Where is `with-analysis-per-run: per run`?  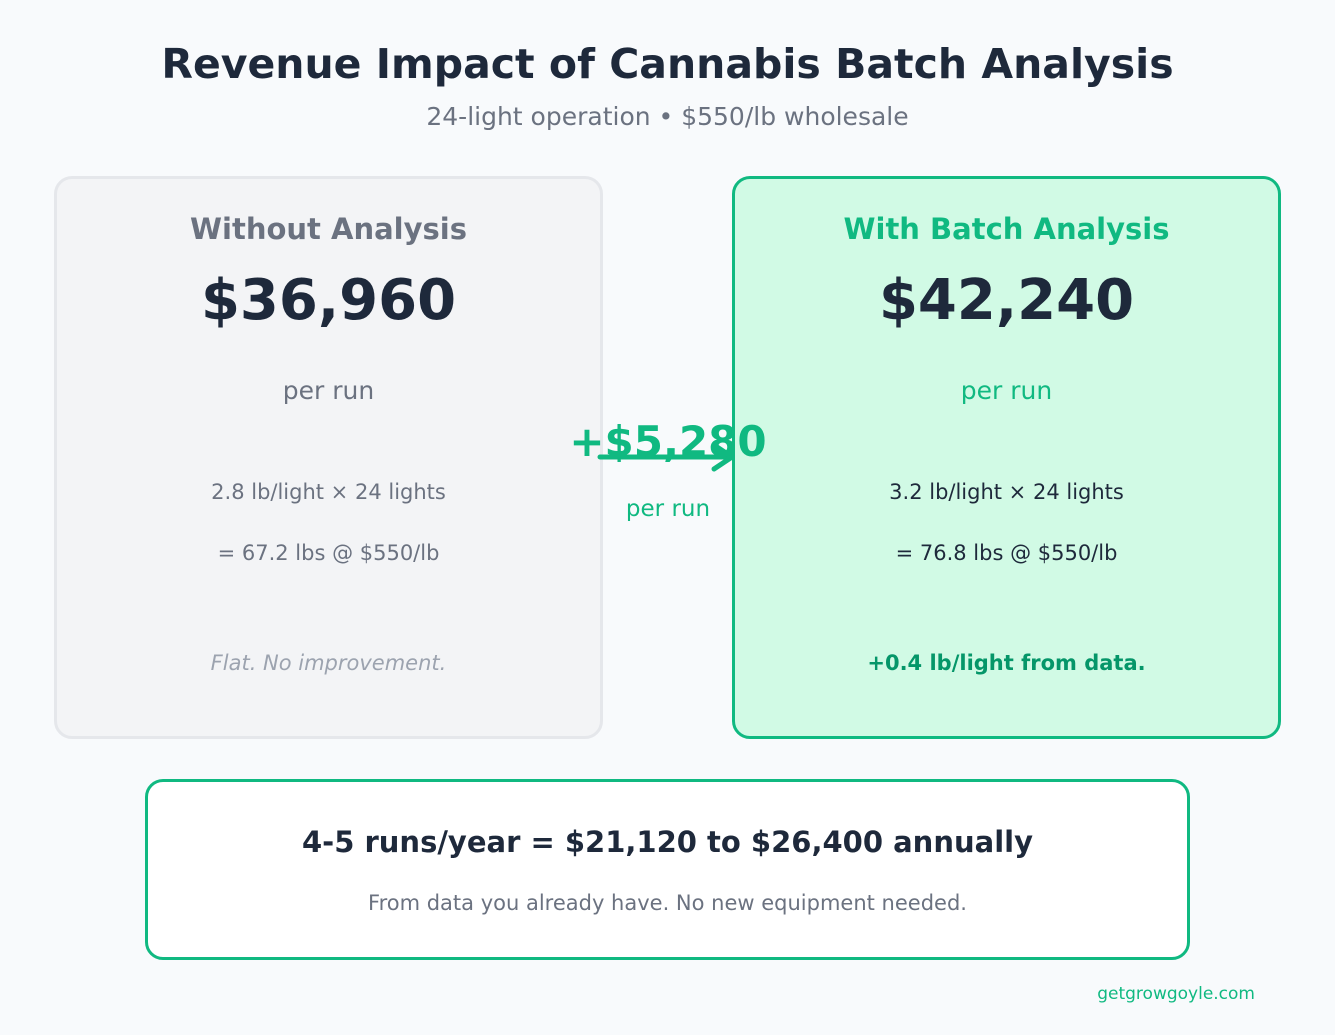
with-analysis-per-run: per run is located at coordinates (1006, 390).